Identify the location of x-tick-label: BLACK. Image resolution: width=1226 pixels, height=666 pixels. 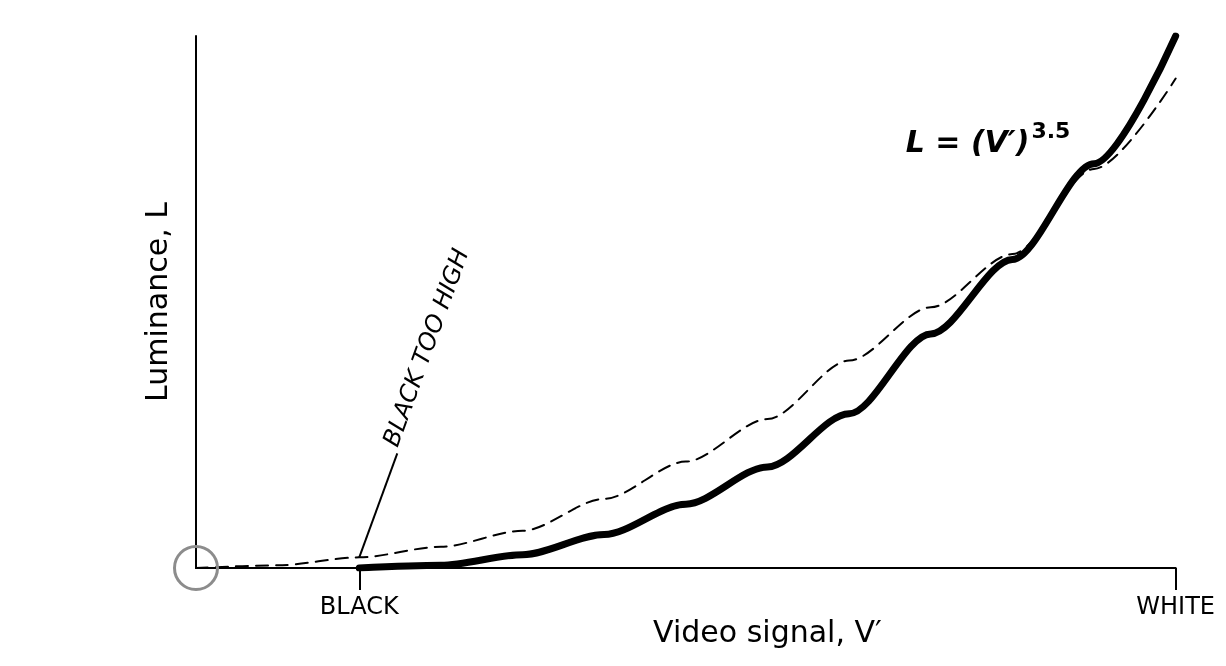
(359, 606).